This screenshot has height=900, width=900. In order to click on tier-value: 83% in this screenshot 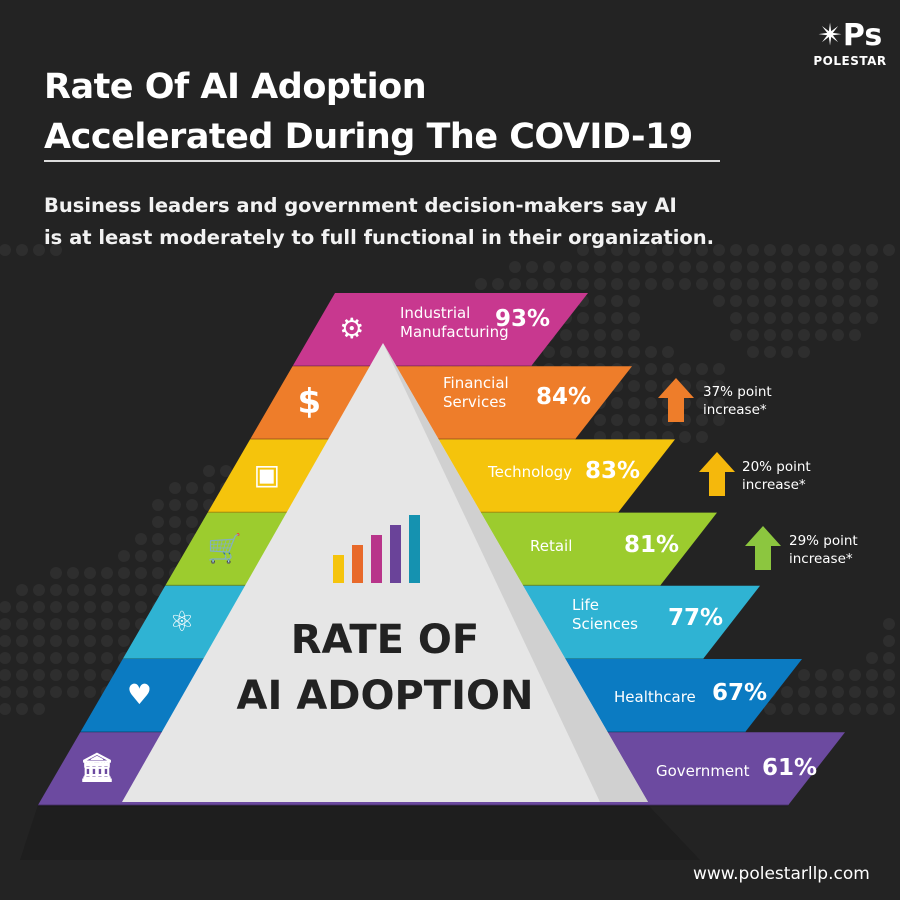, I will do `click(613, 471)`.